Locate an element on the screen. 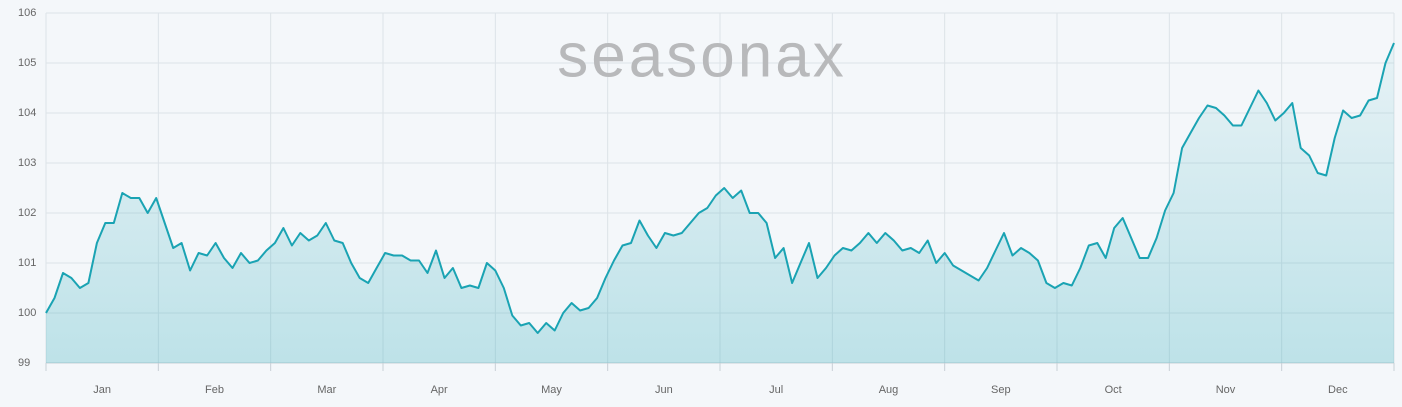  x-tick-label: Oct is located at coordinates (1113, 390).